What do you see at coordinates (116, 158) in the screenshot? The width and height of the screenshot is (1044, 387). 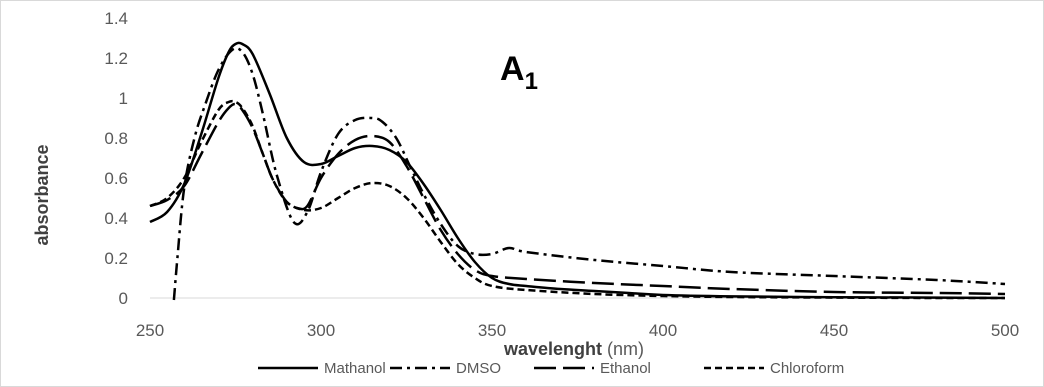 I see `y-tick-labels: 0 0.2 0.4 0.6 0.8 1 1.2 1.4` at bounding box center [116, 158].